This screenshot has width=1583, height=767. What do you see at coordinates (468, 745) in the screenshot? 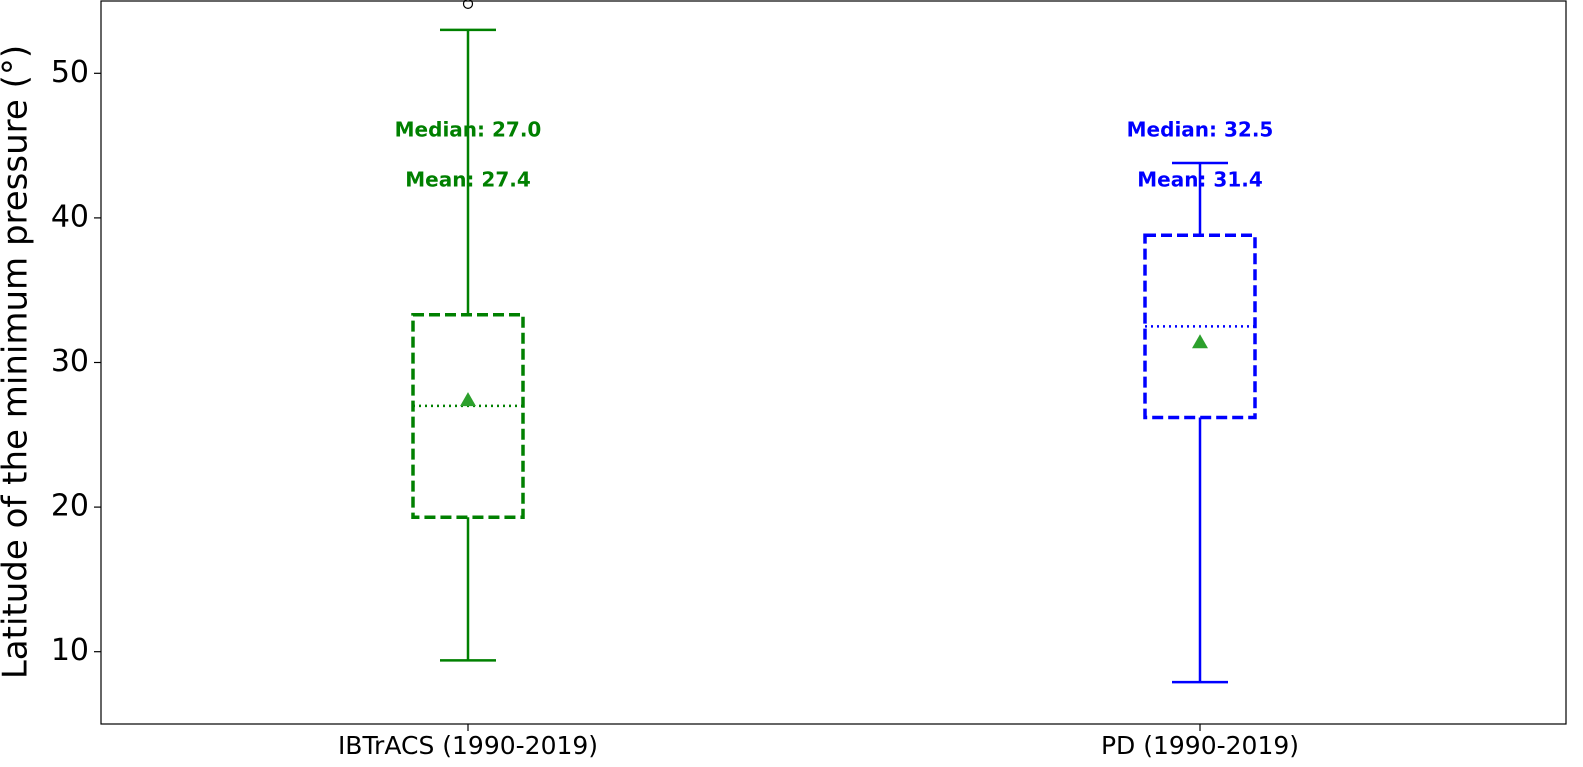
I see `x-tick-label: IBTrACS (1990-2019)` at bounding box center [468, 745].